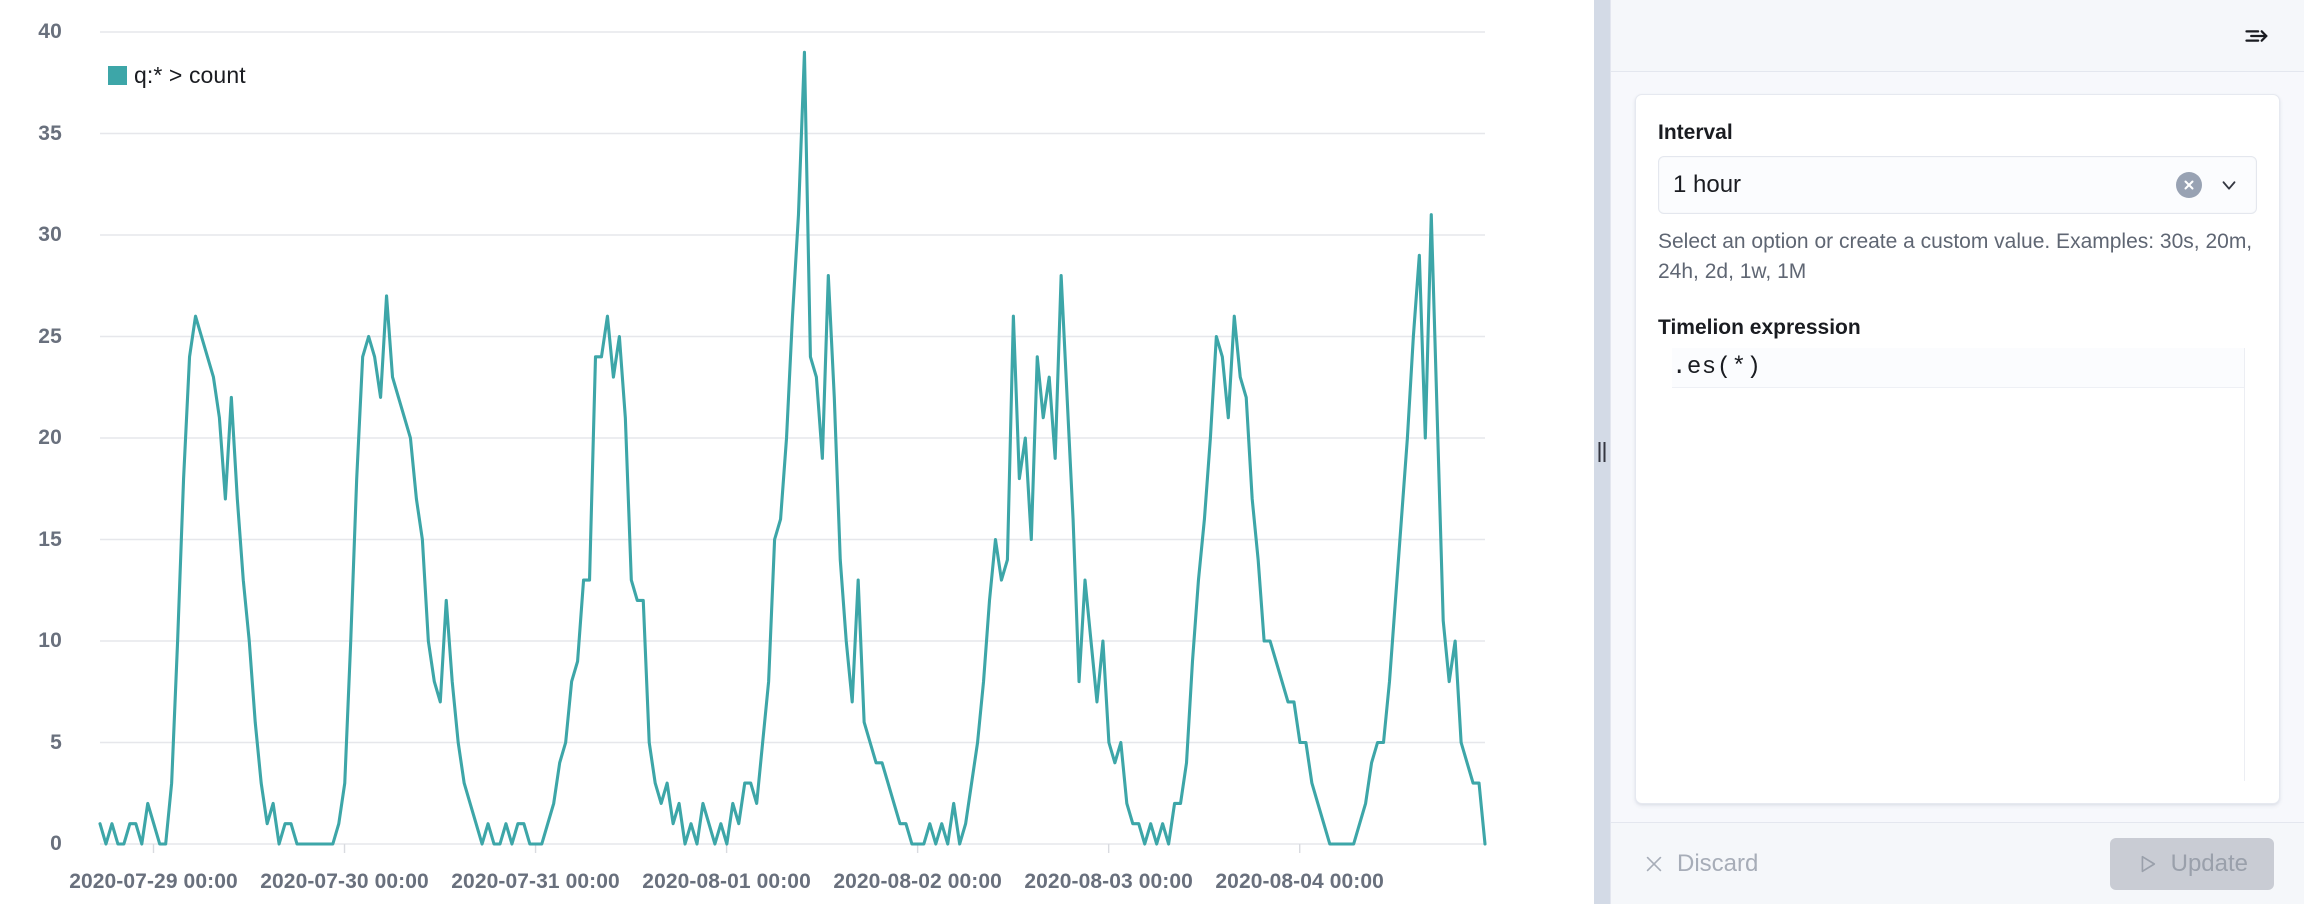 The image size is (2304, 904). I want to click on panel-header, so click(1957, 36).